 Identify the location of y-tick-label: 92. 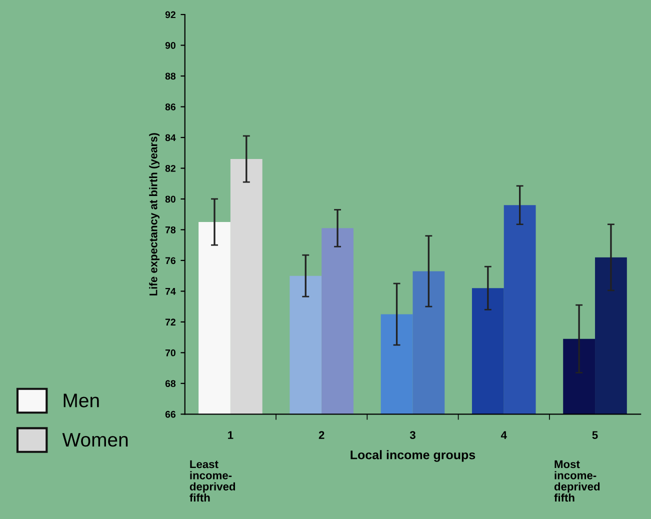
(170, 14).